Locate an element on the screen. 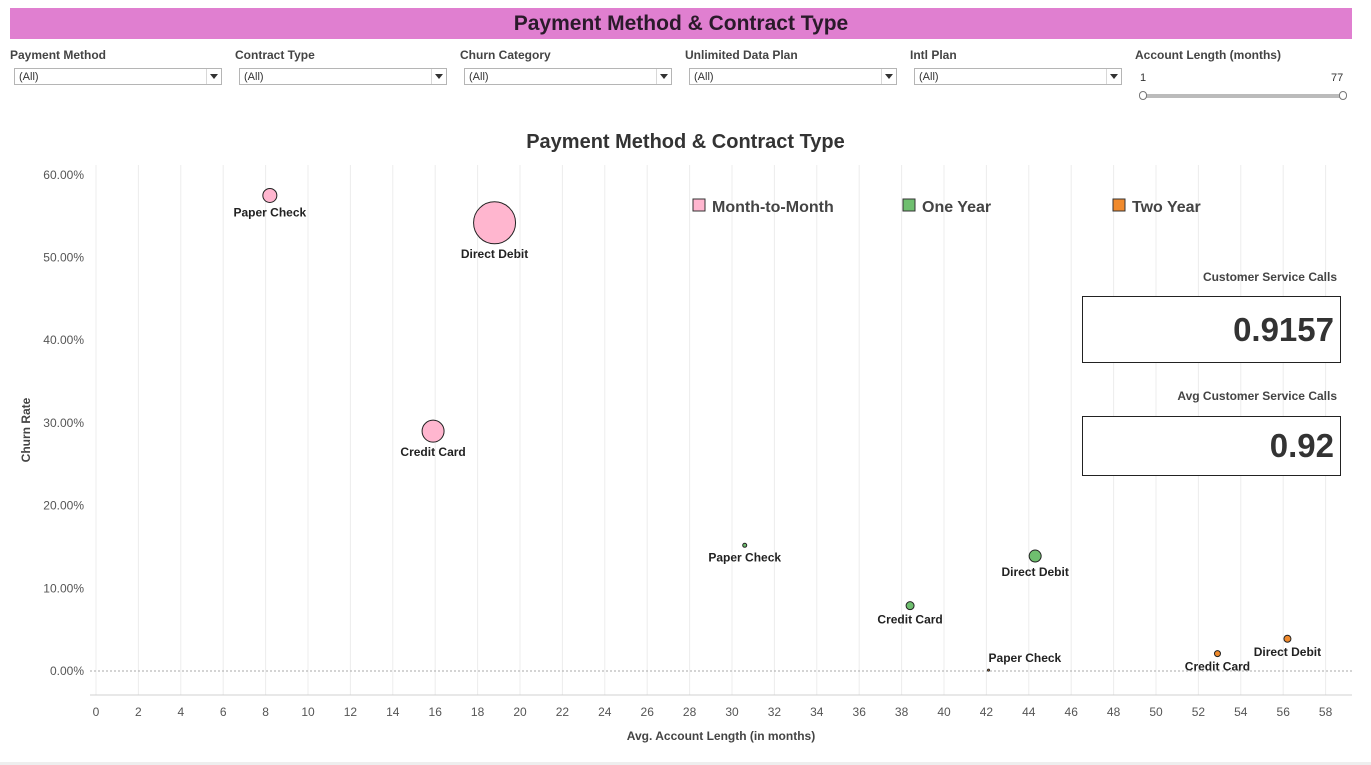 The width and height of the screenshot is (1371, 765). range-slider-min-handle is located at coordinates (1143, 95).